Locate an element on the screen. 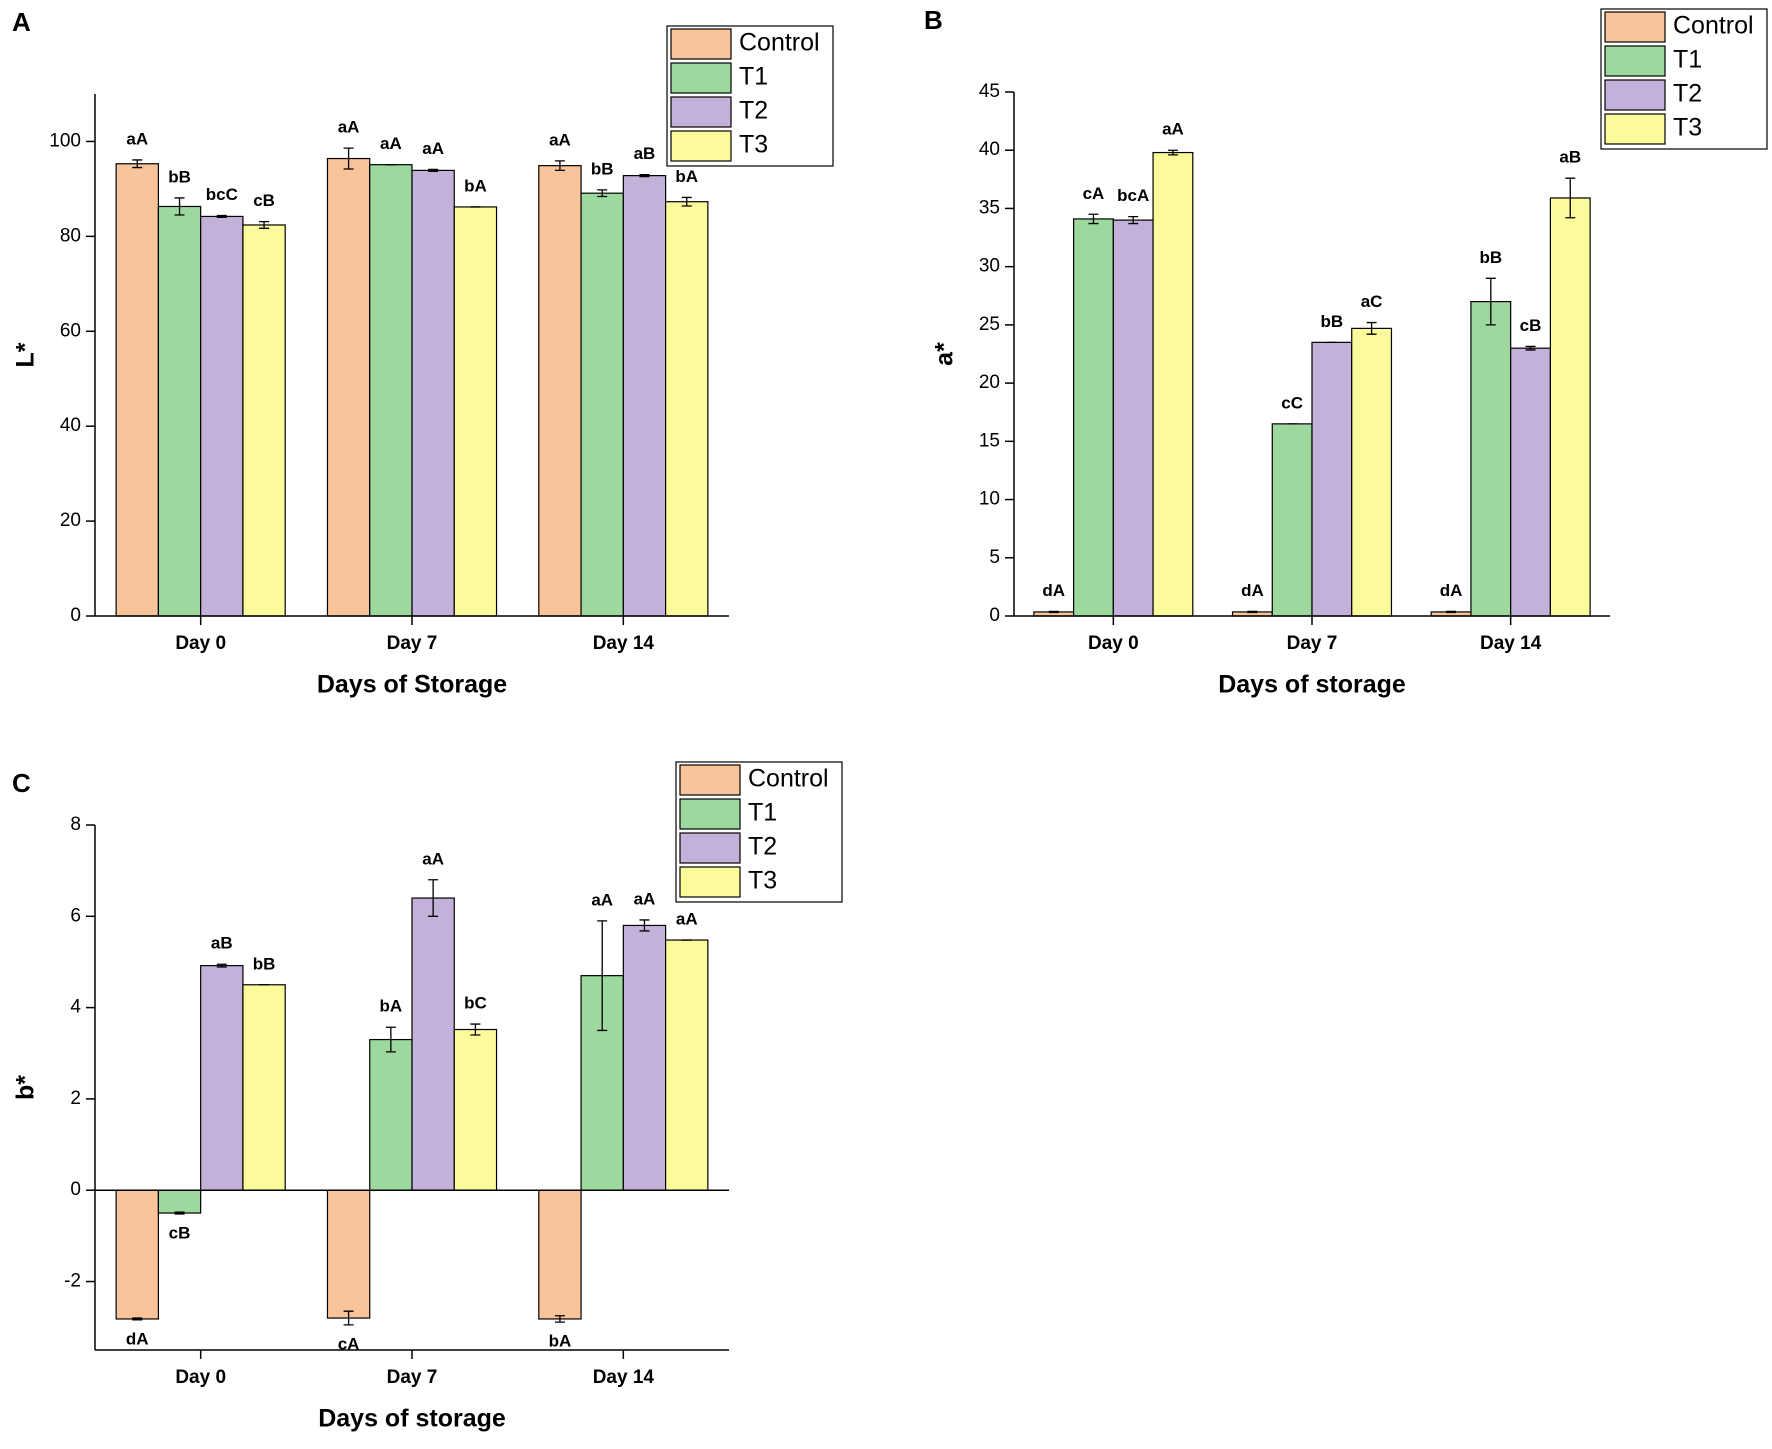 Image resolution: width=1772 pixels, height=1449 pixels. significance-label: cA is located at coordinates (1094, 193).